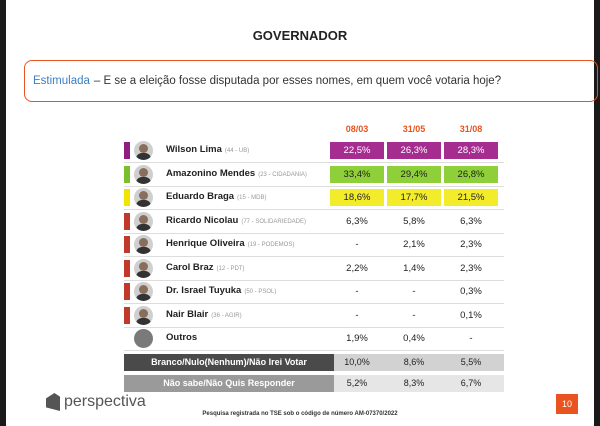 The width and height of the screenshot is (600, 426). Describe the element at coordinates (105, 401) in the screenshot. I see `logo-text: perspectiva` at that location.